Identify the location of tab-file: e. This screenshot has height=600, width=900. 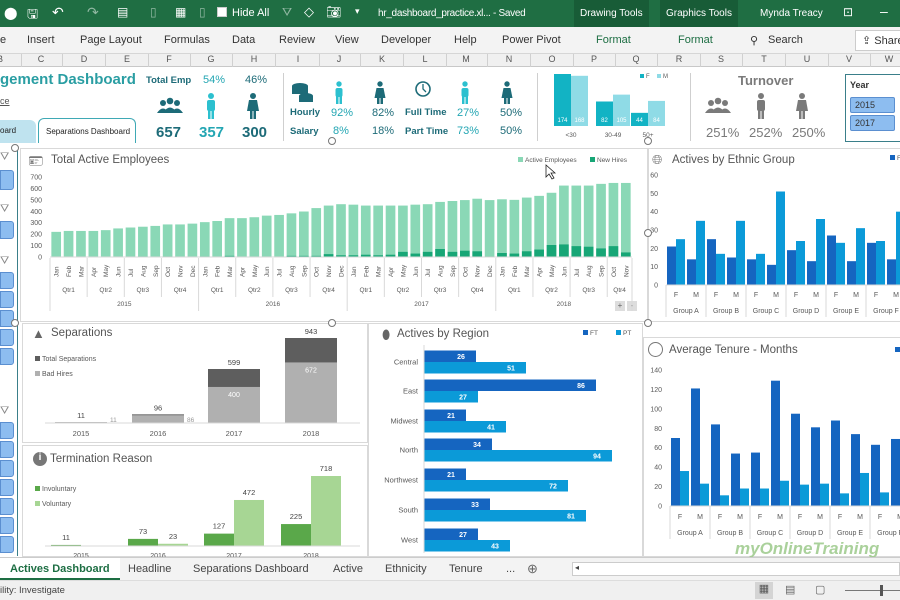
(3, 40).